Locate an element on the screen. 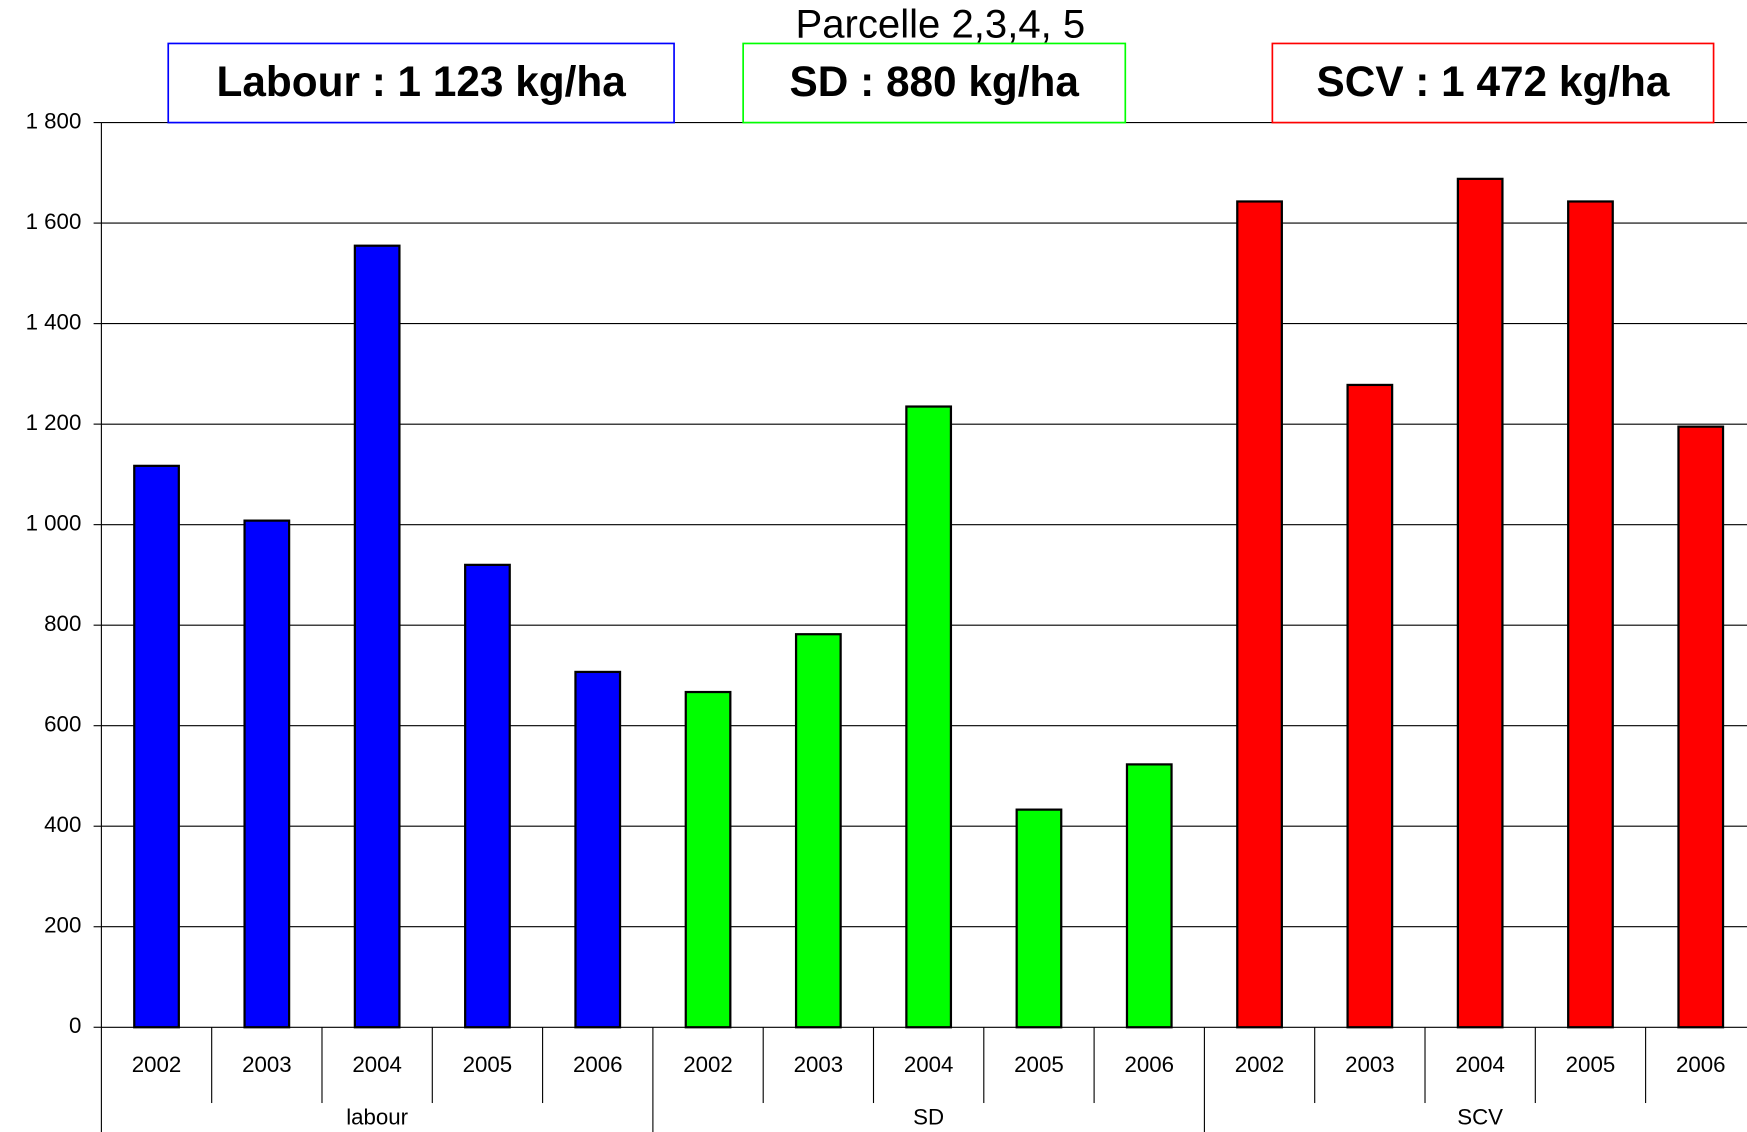  y-tick-label: 400 is located at coordinates (62, 824).